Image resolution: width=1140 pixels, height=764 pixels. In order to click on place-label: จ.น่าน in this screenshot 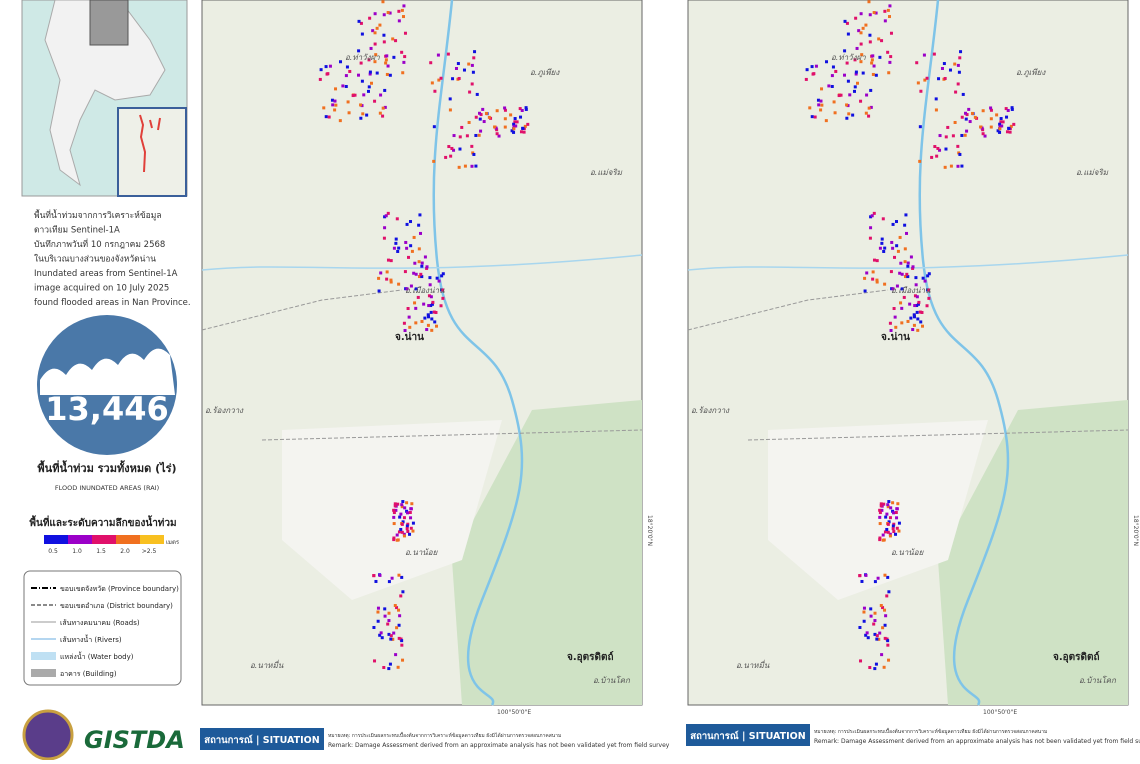, I will do `click(895, 337)`.